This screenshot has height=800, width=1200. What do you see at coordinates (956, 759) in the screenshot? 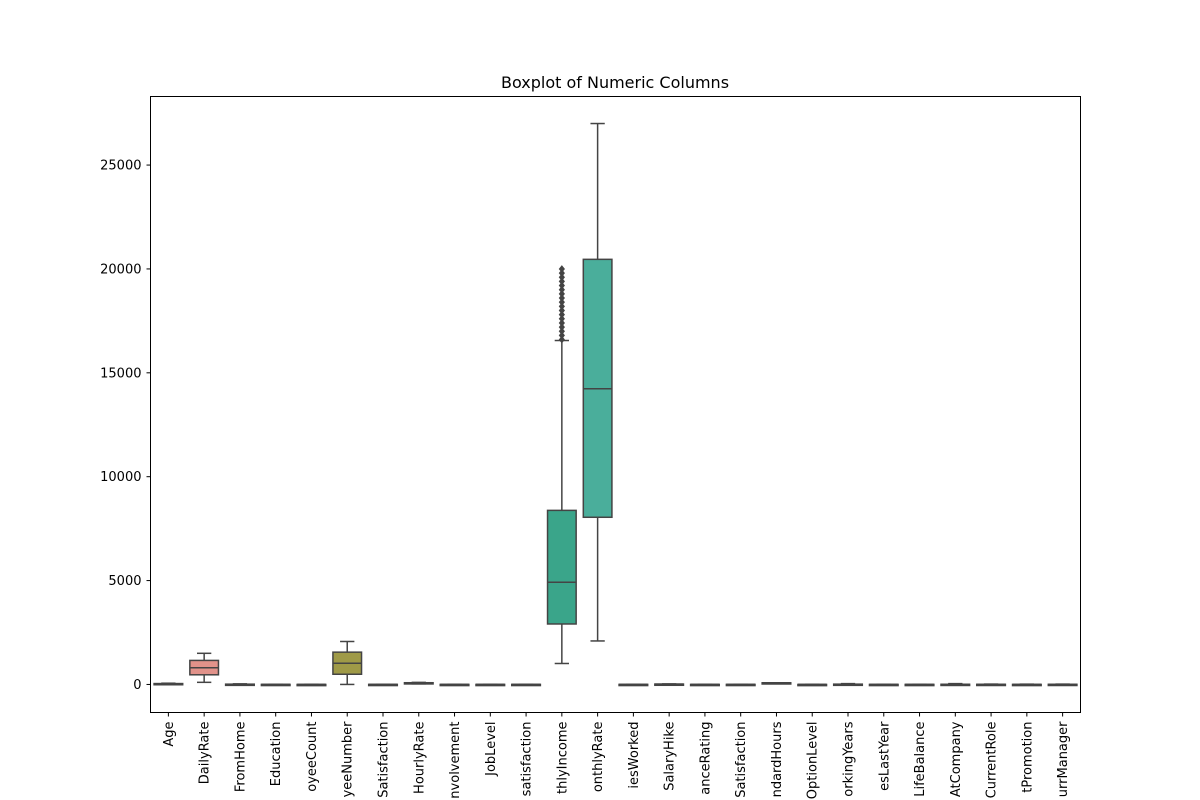
I see `x-tick-label: AtCompany` at bounding box center [956, 759].